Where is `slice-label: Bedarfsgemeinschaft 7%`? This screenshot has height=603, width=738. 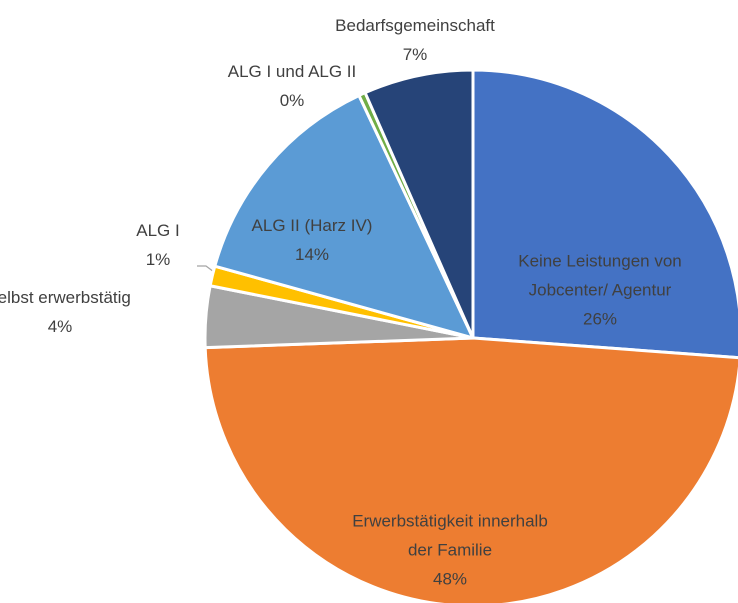 slice-label: Bedarfsgemeinschaft 7% is located at coordinates (415, 40).